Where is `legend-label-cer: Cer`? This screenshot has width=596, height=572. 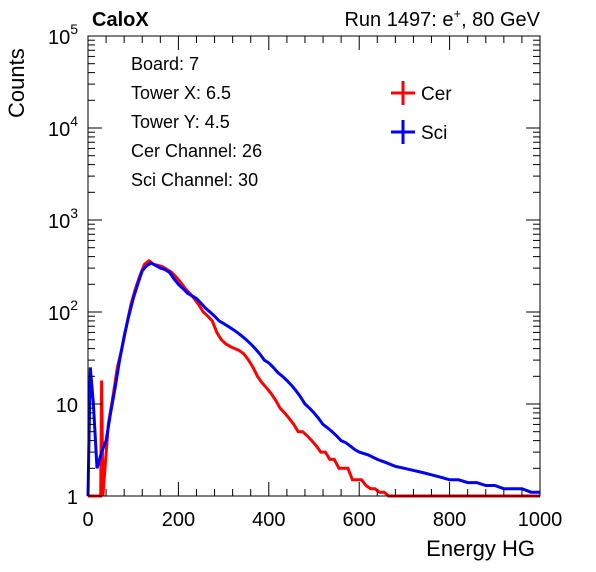
legend-label-cer: Cer is located at coordinates (436, 94).